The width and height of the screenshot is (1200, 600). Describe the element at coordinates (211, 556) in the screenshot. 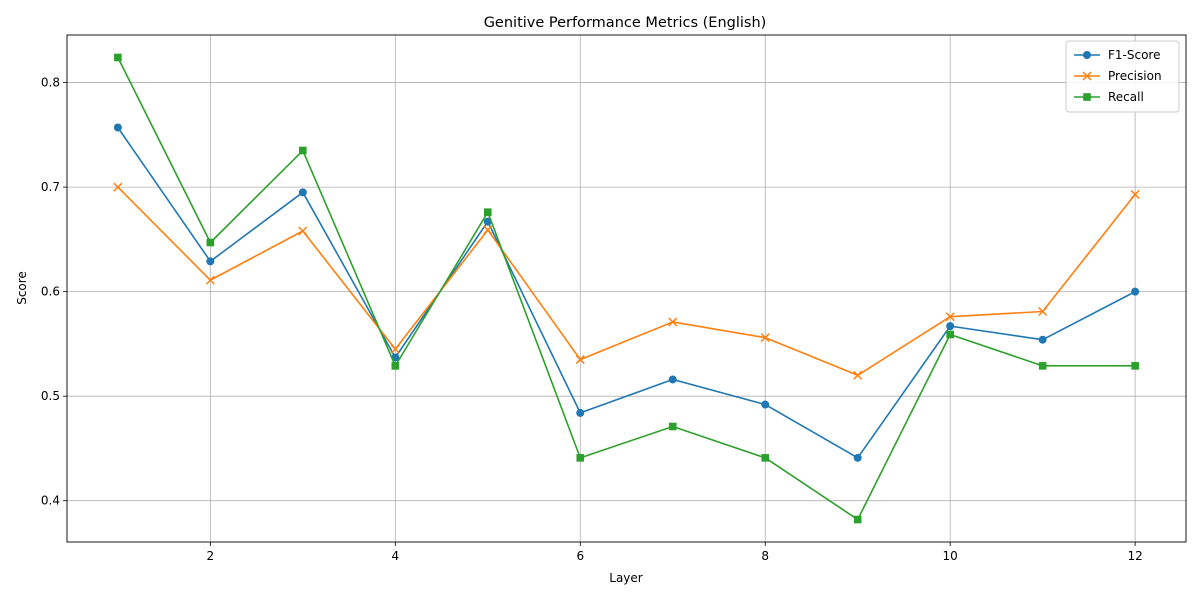

I see `x-tick-label: 2` at that location.